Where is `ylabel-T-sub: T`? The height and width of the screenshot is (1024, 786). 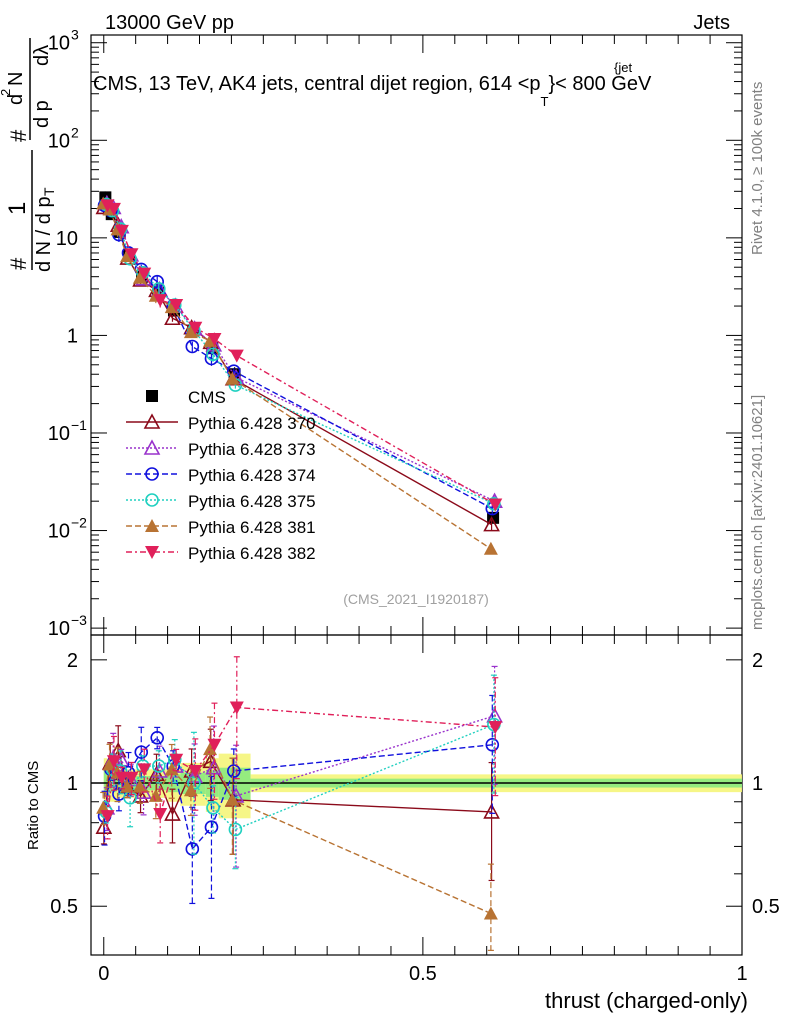
ylabel-T-sub: T is located at coordinates (49, 191).